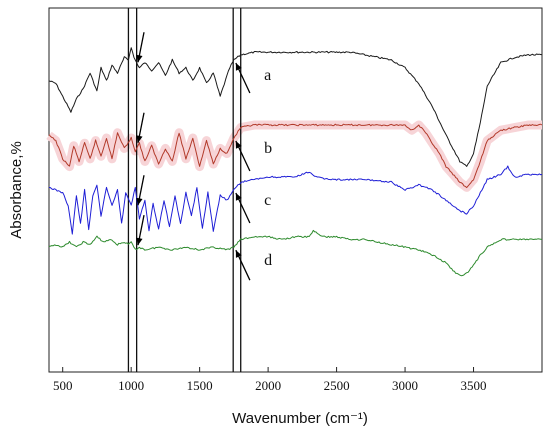 The width and height of the screenshot is (550, 433). What do you see at coordinates (268, 385) in the screenshot?
I see `x-tick-label: 2000` at bounding box center [268, 385].